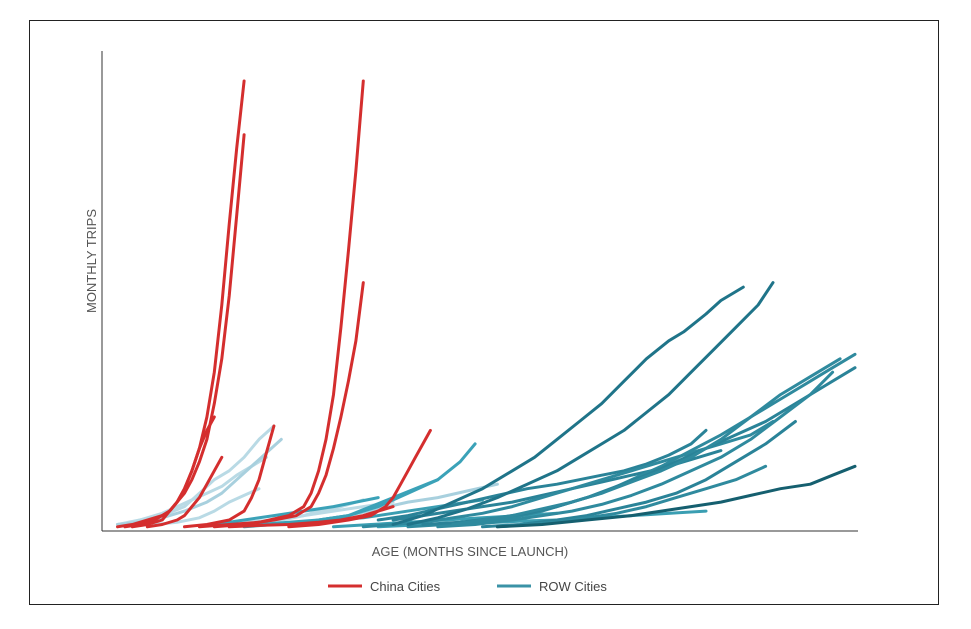 This screenshot has width=971, height=629. Describe the element at coordinates (405, 586) in the screenshot. I see `legend-label-china: China Cities` at that location.